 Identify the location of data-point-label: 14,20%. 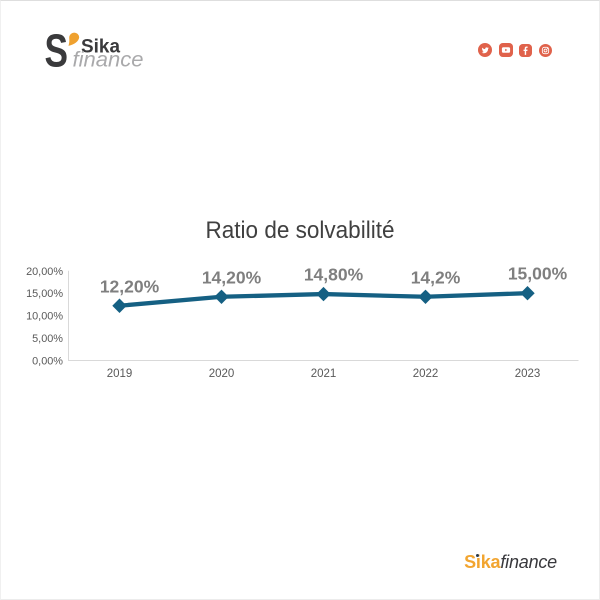
(232, 277).